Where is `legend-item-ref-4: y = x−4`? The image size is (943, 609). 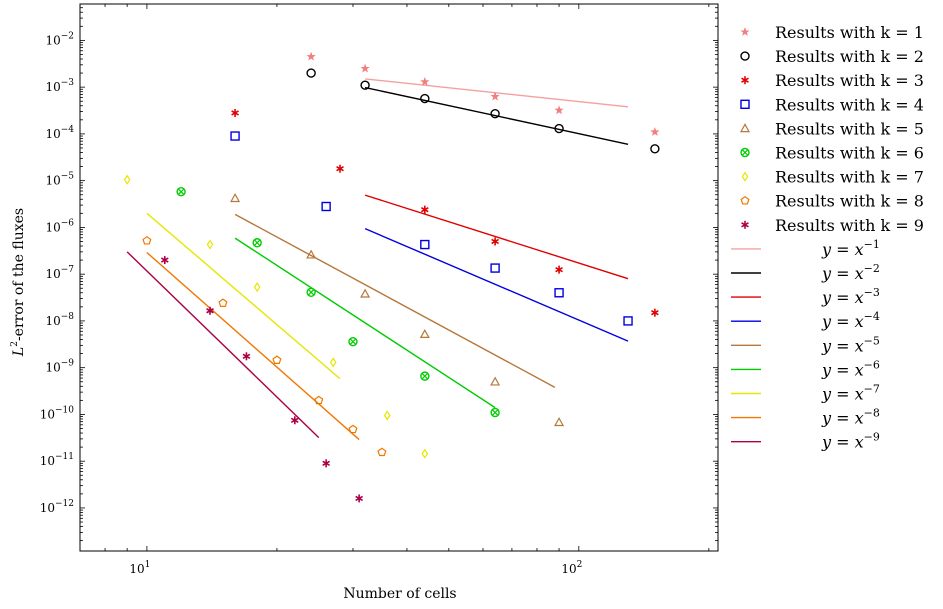 legend-item-ref-4: y = x−4 is located at coordinates (805, 320).